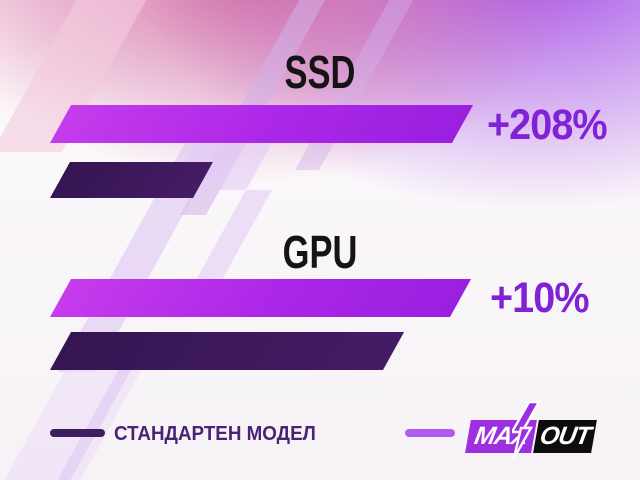  Describe the element at coordinates (526, 430) in the screenshot. I see `lightning-bolt-icon` at that location.